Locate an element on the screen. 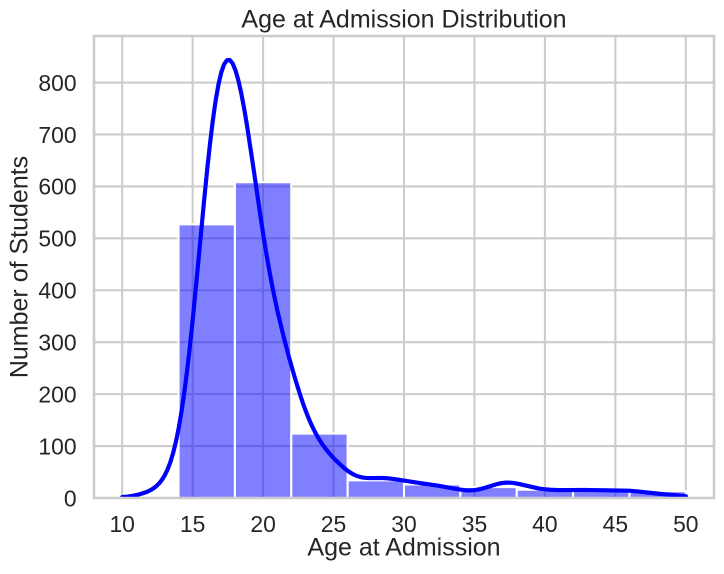  svg-text: 0 is located at coordinates (69, 498).